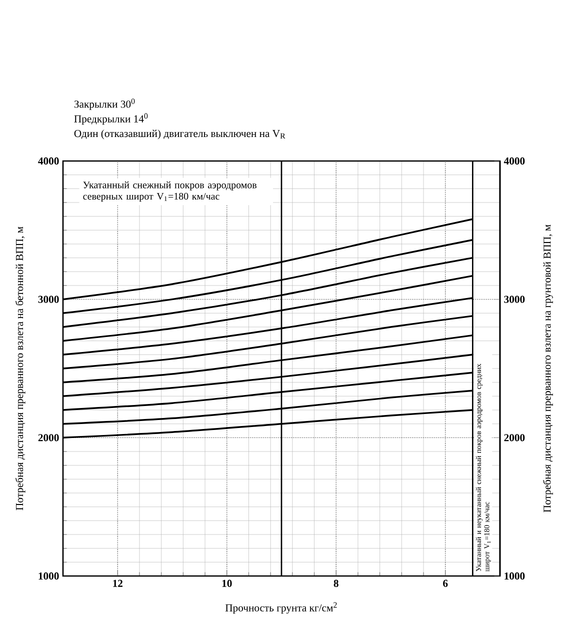 This screenshot has height=628, width=570. I want to click on y-tick-label: 2000, so click(48, 438).